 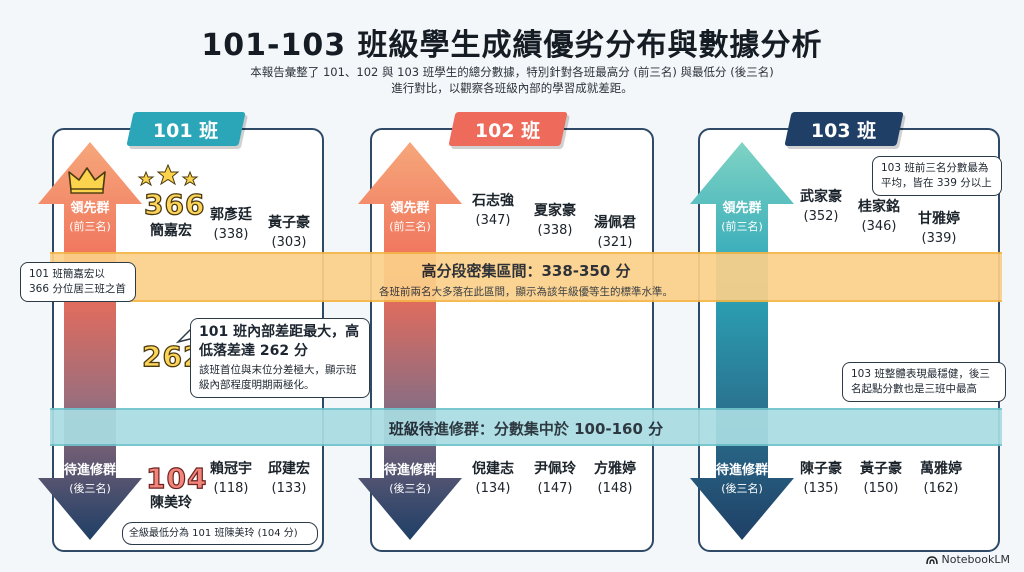 I want to click on brand-label: NotebookLM, so click(x=975, y=559).